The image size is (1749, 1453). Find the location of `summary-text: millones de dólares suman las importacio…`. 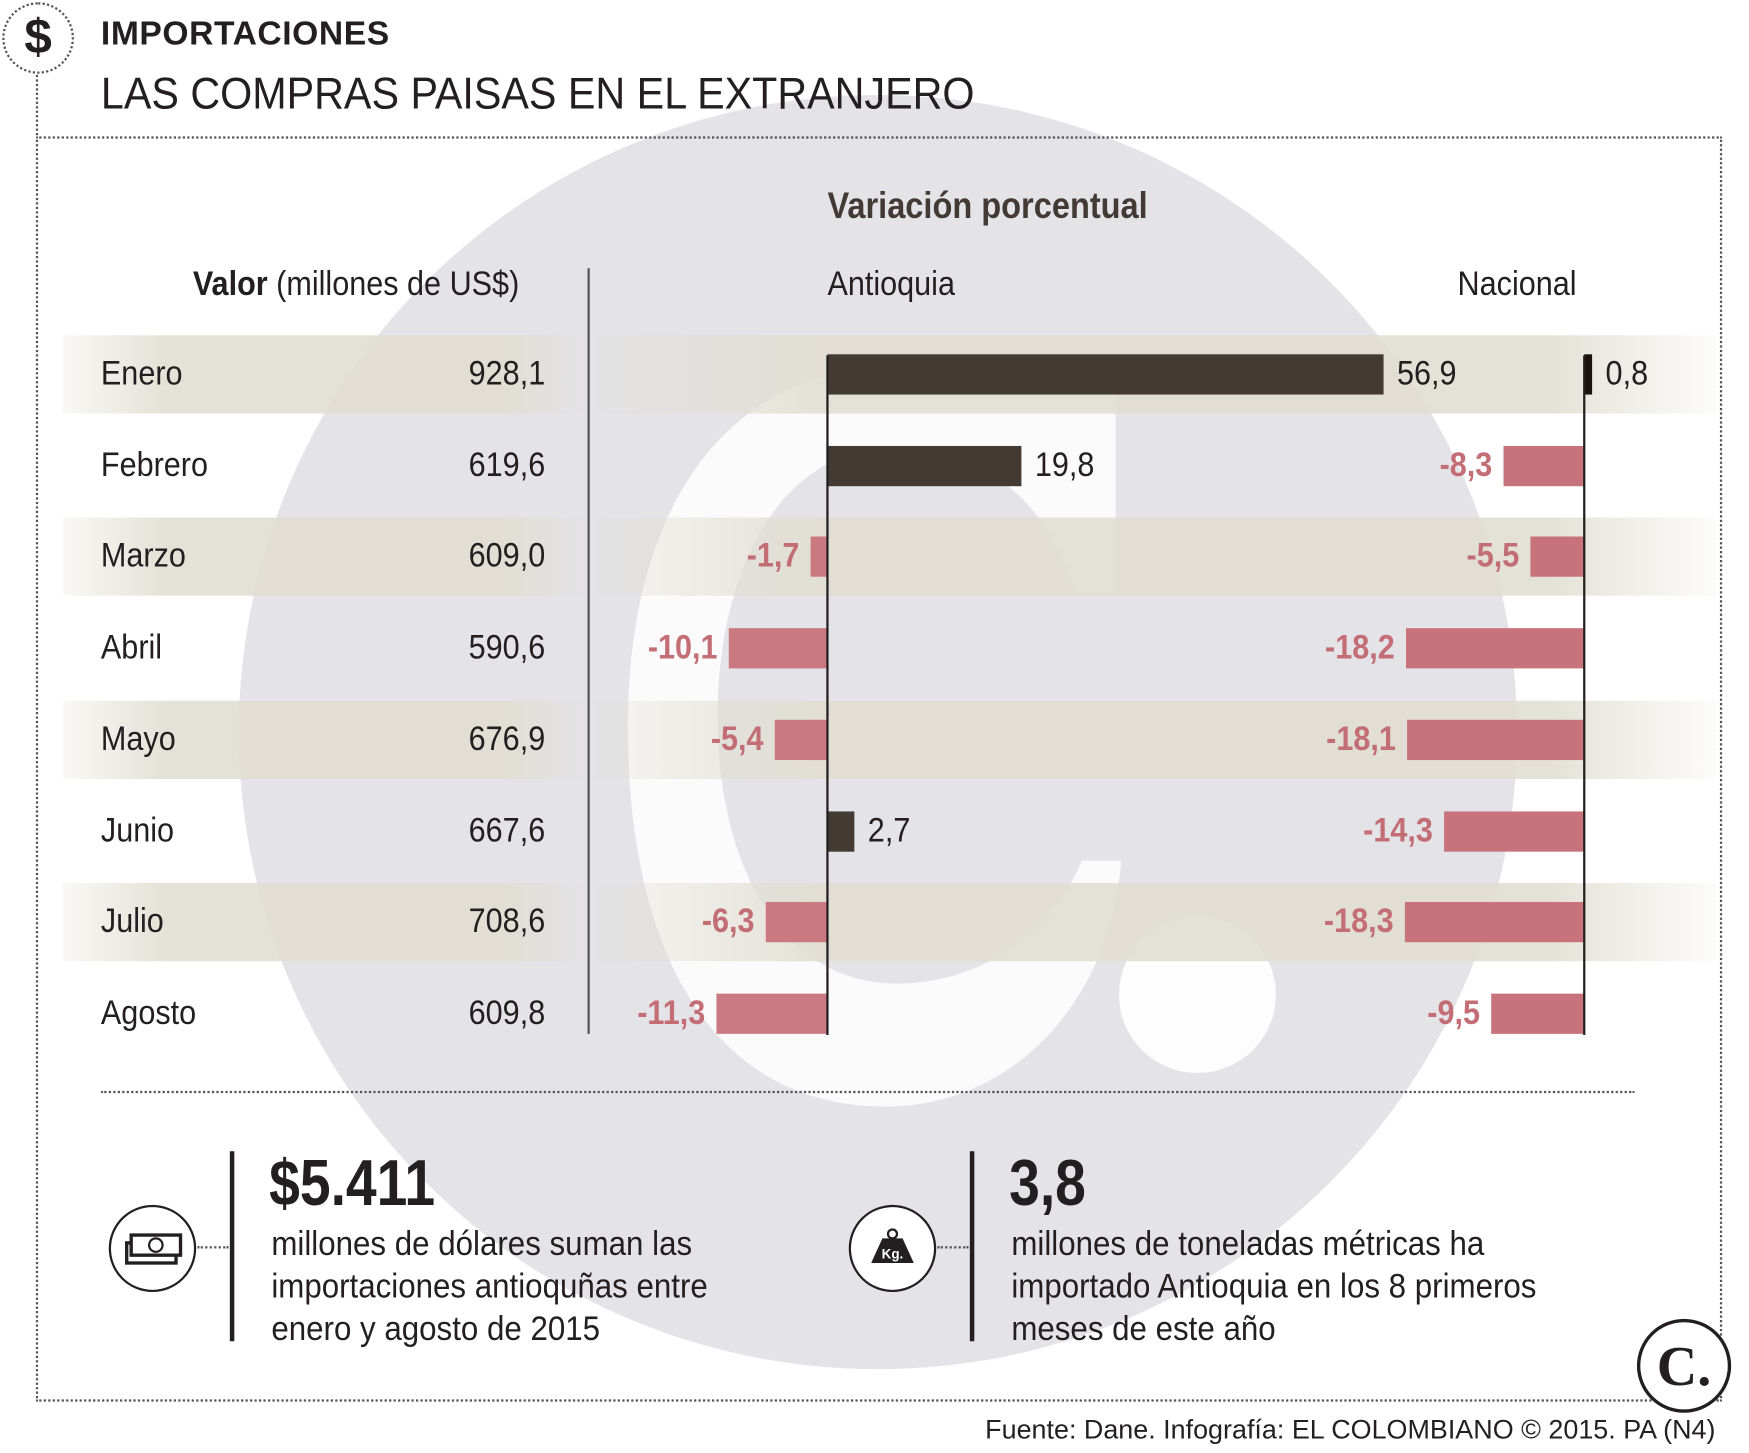

summary-text: millones de dólares suman las importacio… is located at coordinates (489, 1286).